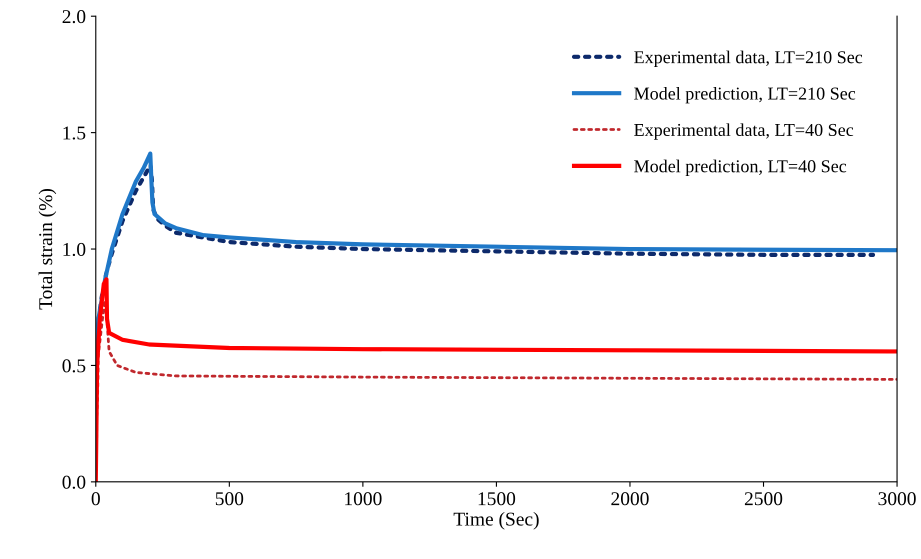  Describe the element at coordinates (748, 58) in the screenshot. I see `legend-label: Experimental data, LT=210 Sec` at that location.